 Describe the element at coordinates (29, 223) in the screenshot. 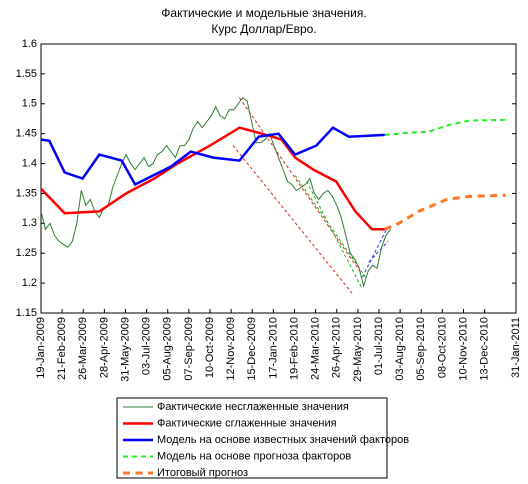

I see `y-tick-label: 1.3` at that location.